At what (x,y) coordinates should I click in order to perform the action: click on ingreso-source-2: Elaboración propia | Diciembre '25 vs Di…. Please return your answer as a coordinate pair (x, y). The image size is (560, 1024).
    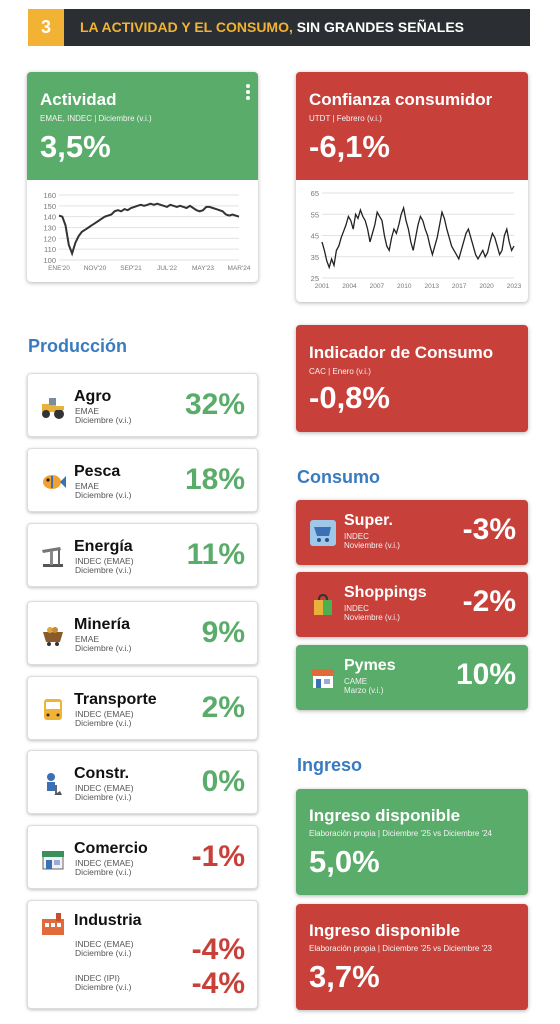
    Looking at the image, I should click on (400, 948).